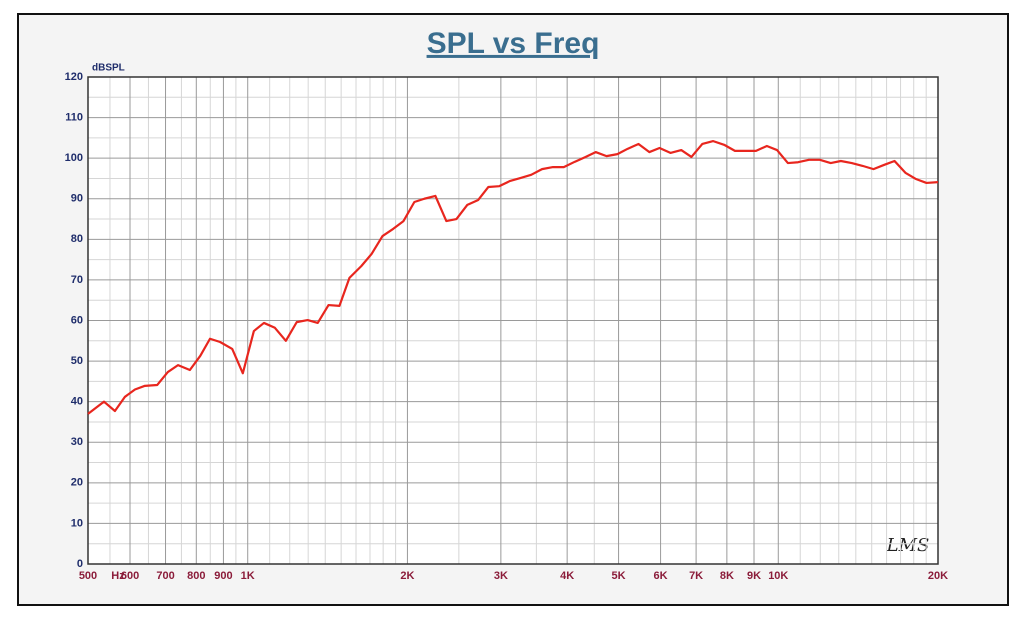 This screenshot has width=1028, height=627. Describe the element at coordinates (77, 239) in the screenshot. I see `y-tick-label: 80` at that location.